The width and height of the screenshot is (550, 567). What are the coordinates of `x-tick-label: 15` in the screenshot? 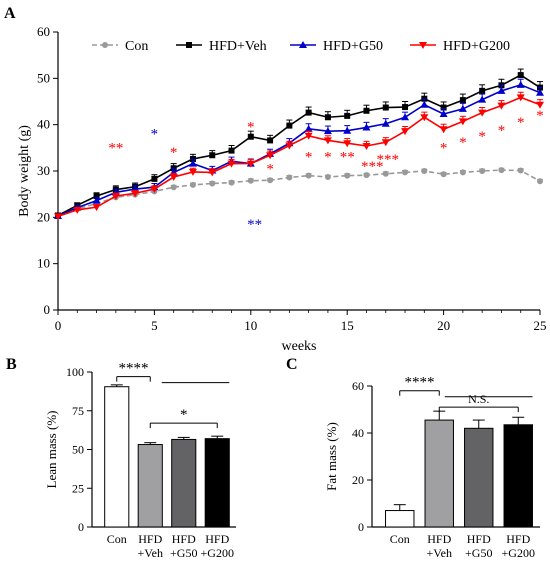 It's located at (347, 325).